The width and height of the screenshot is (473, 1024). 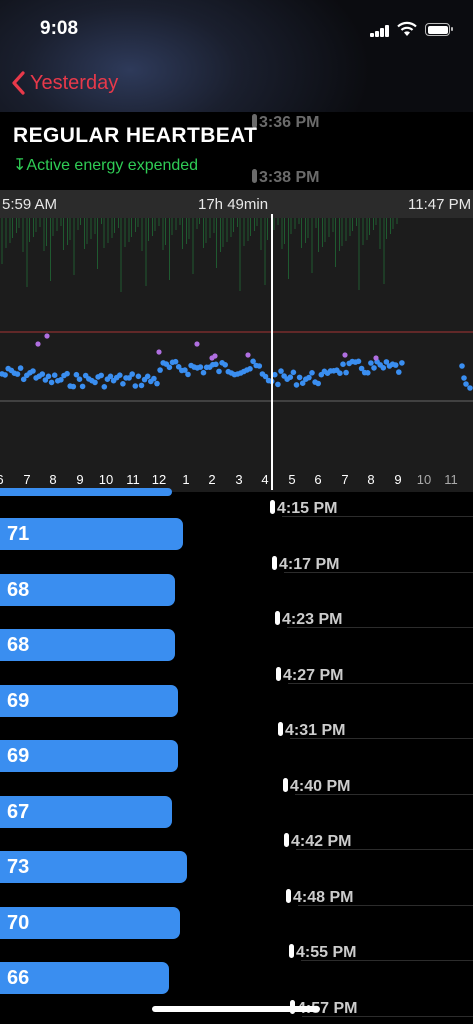 What do you see at coordinates (18, 978) in the screenshot?
I see `reading-value: 66` at bounding box center [18, 978].